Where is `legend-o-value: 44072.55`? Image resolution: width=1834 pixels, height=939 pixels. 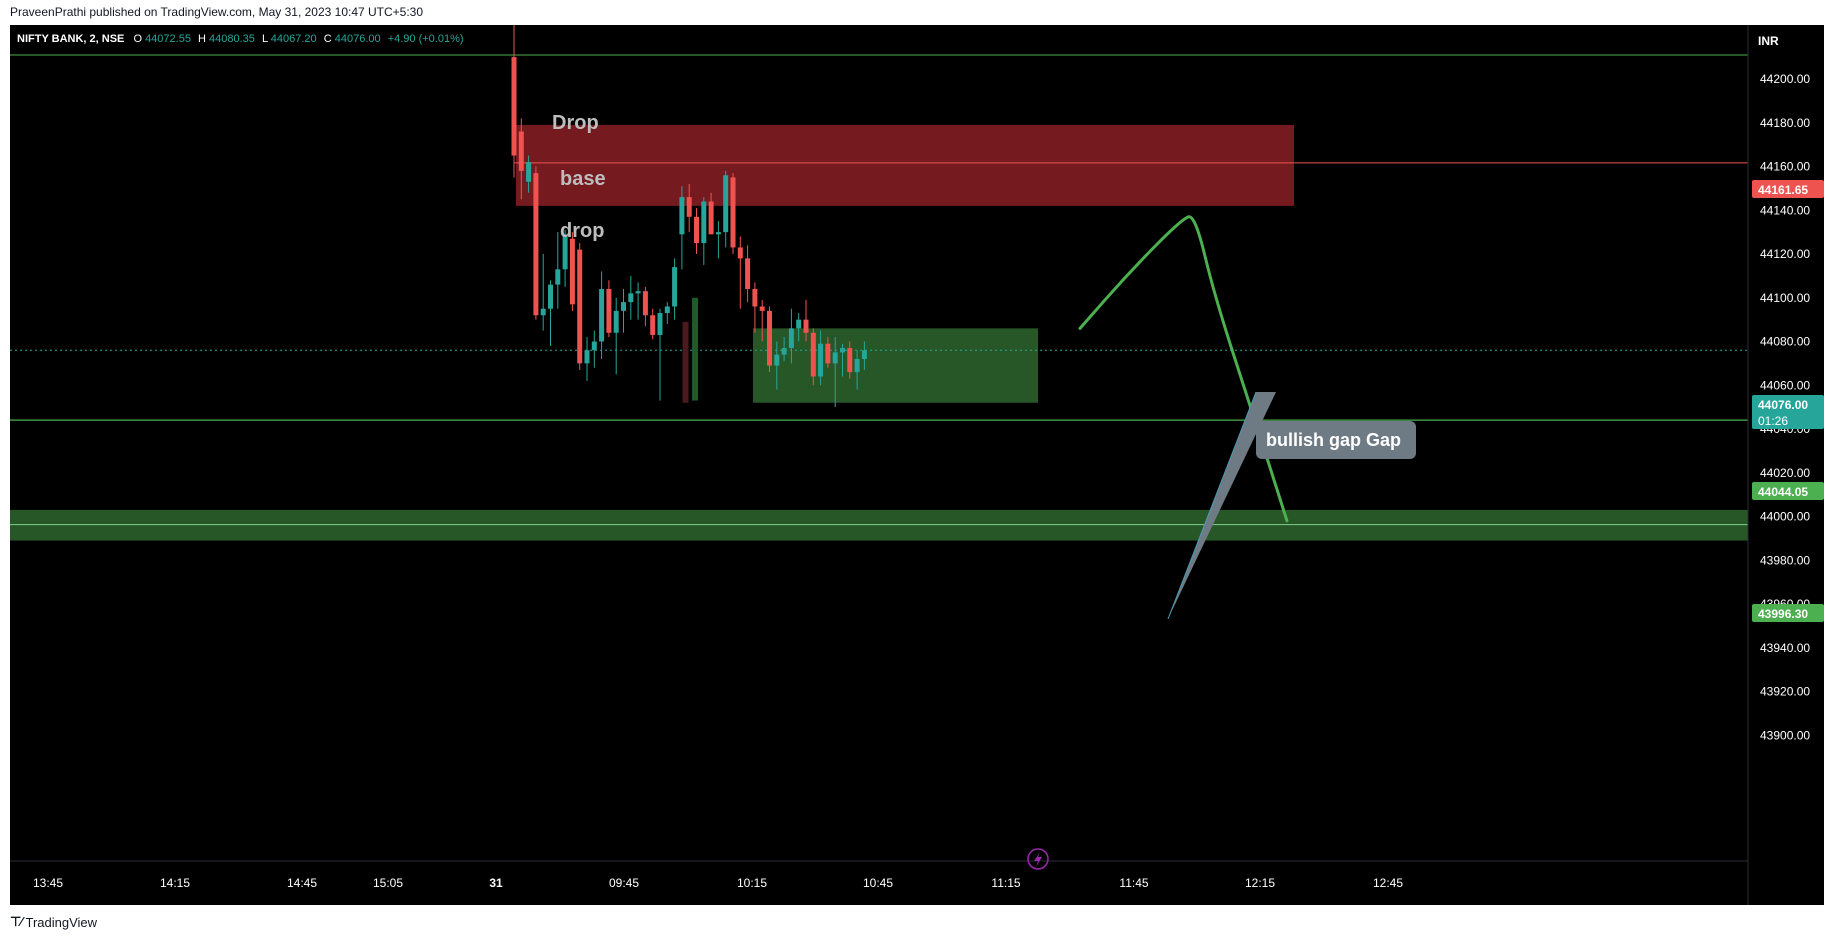 legend-o-value: 44072.55 is located at coordinates (168, 39).